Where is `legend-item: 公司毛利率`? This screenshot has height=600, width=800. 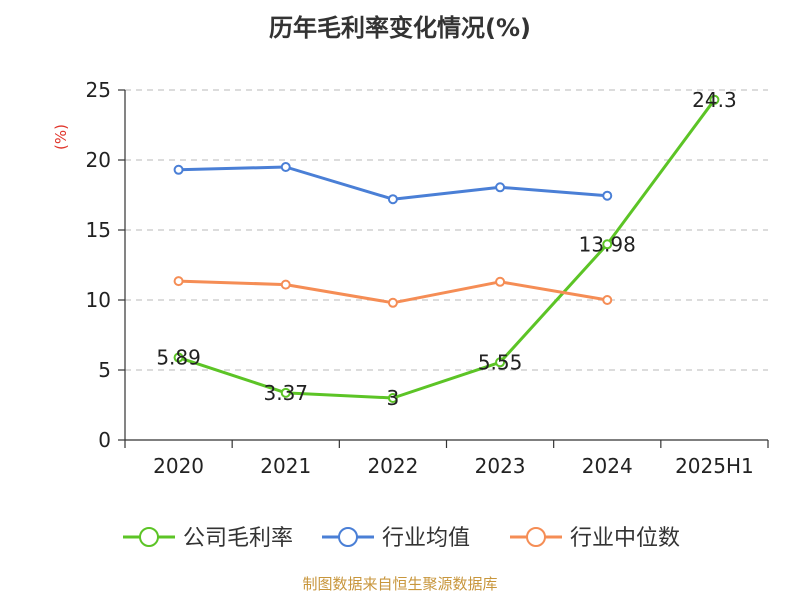 legend-item: 公司毛利率 is located at coordinates (208, 538).